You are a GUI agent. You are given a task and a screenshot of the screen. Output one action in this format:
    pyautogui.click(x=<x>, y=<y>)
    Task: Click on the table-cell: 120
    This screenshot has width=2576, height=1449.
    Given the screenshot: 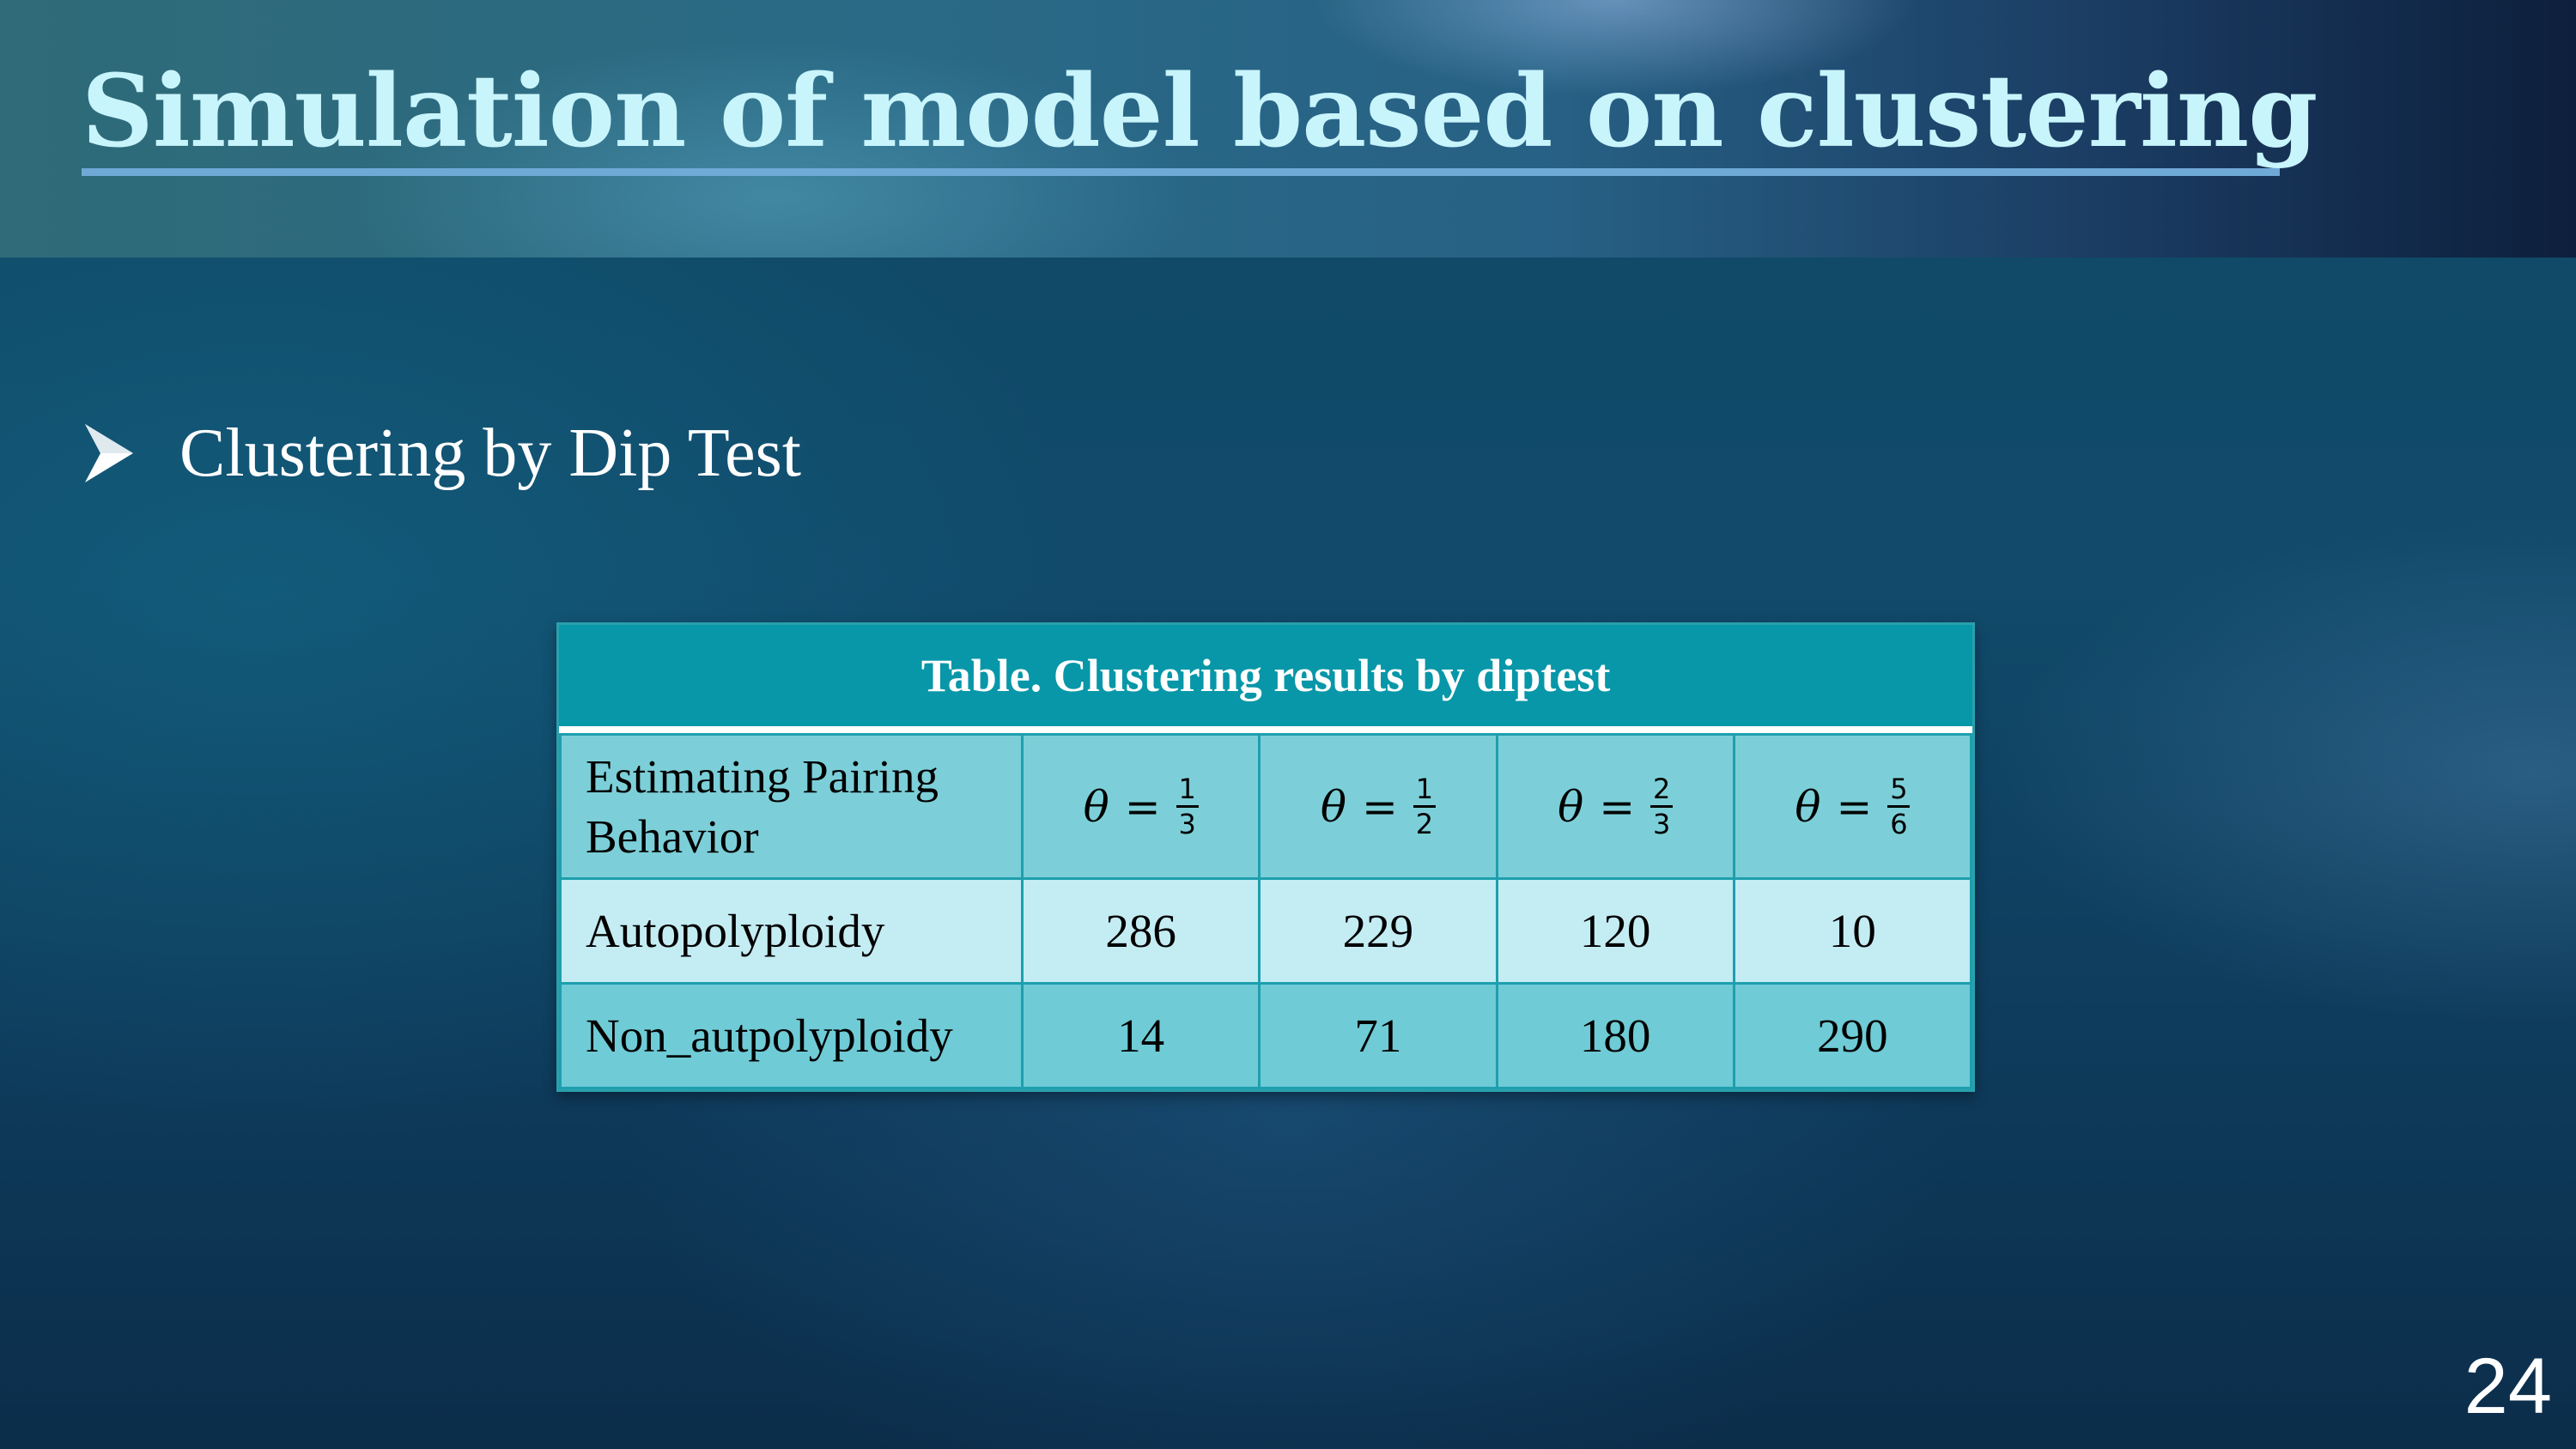 What is the action you would take?
    pyautogui.click(x=1615, y=931)
    